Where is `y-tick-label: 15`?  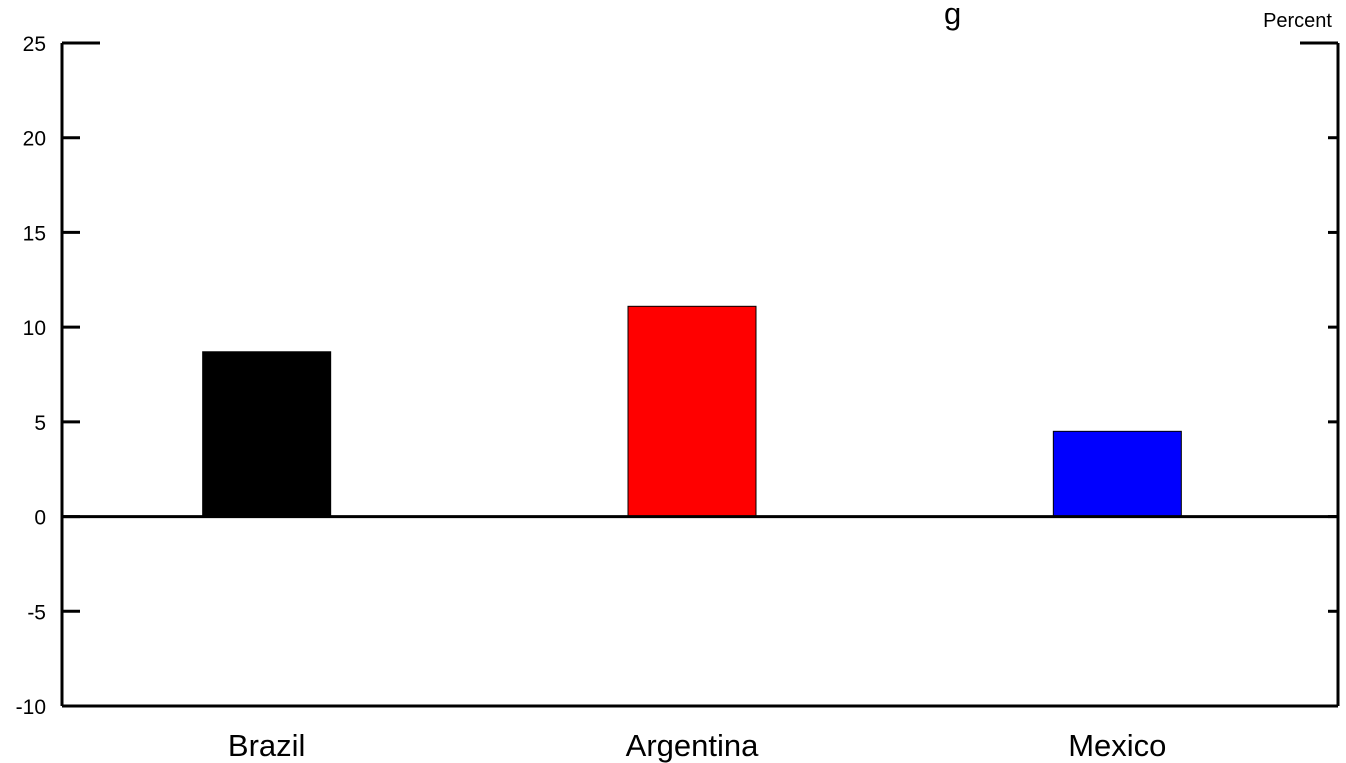 y-tick-label: 15 is located at coordinates (34, 233).